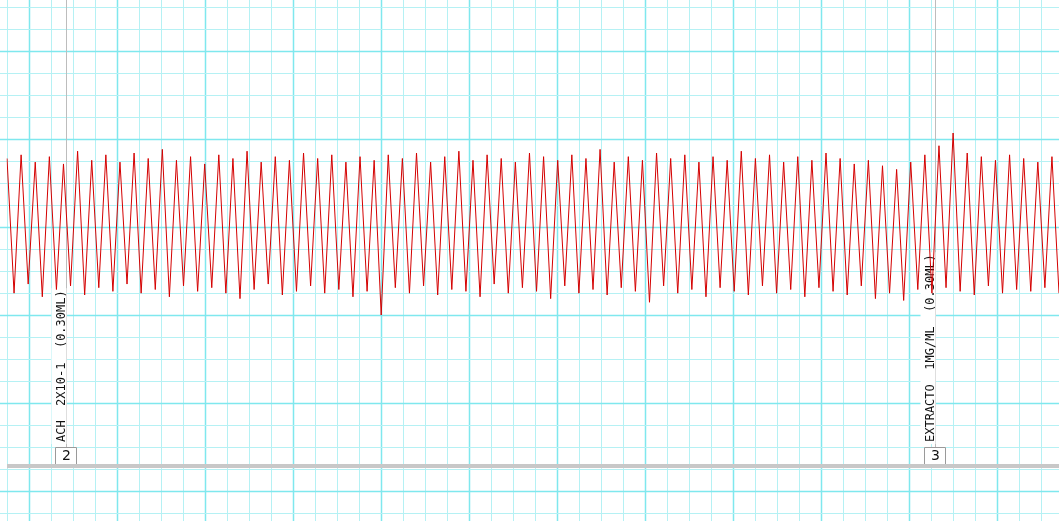 This screenshot has width=1059, height=521. Describe the element at coordinates (935, 454) in the screenshot. I see `text: 3` at that location.